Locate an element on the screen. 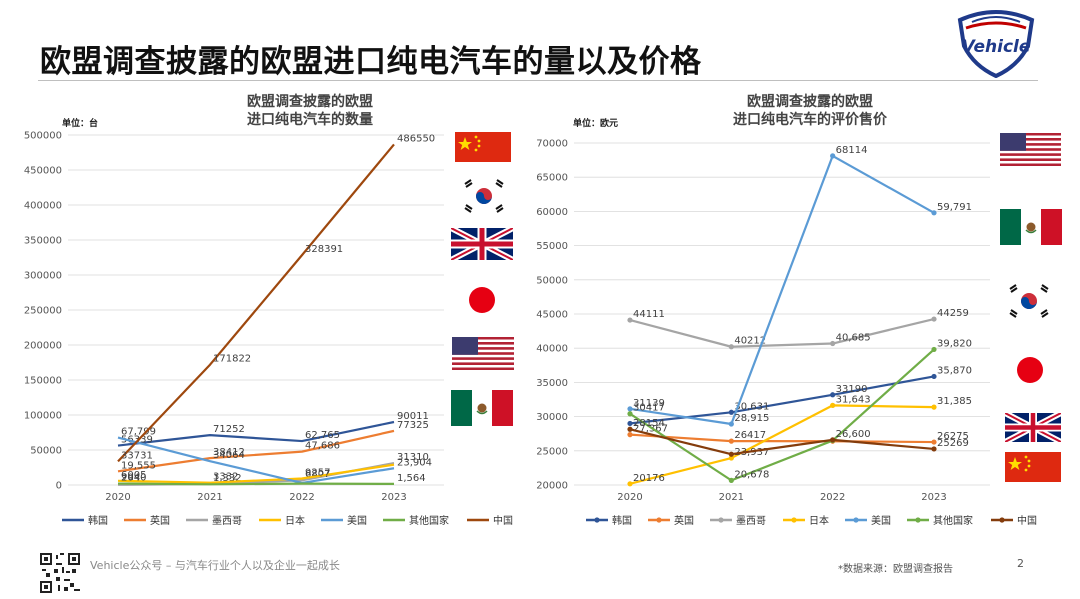 The image size is (1080, 599). left-unit-label: 单位：台 is located at coordinates (80, 124).